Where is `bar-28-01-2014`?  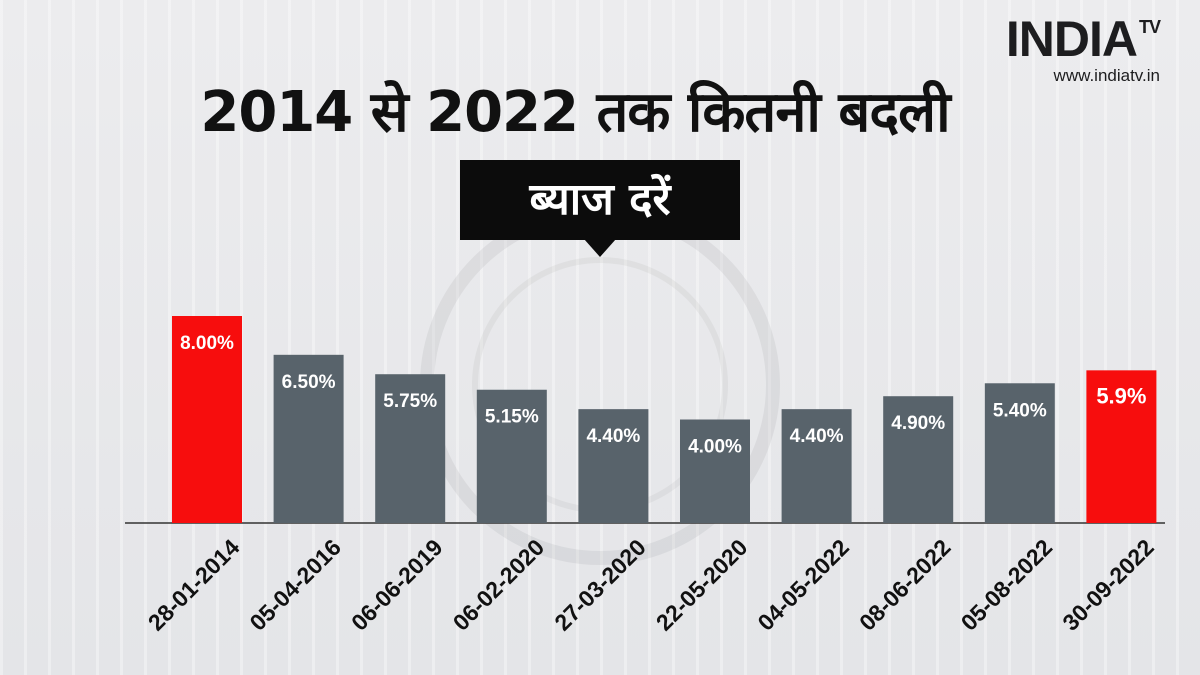 bar-28-01-2014 is located at coordinates (207, 419).